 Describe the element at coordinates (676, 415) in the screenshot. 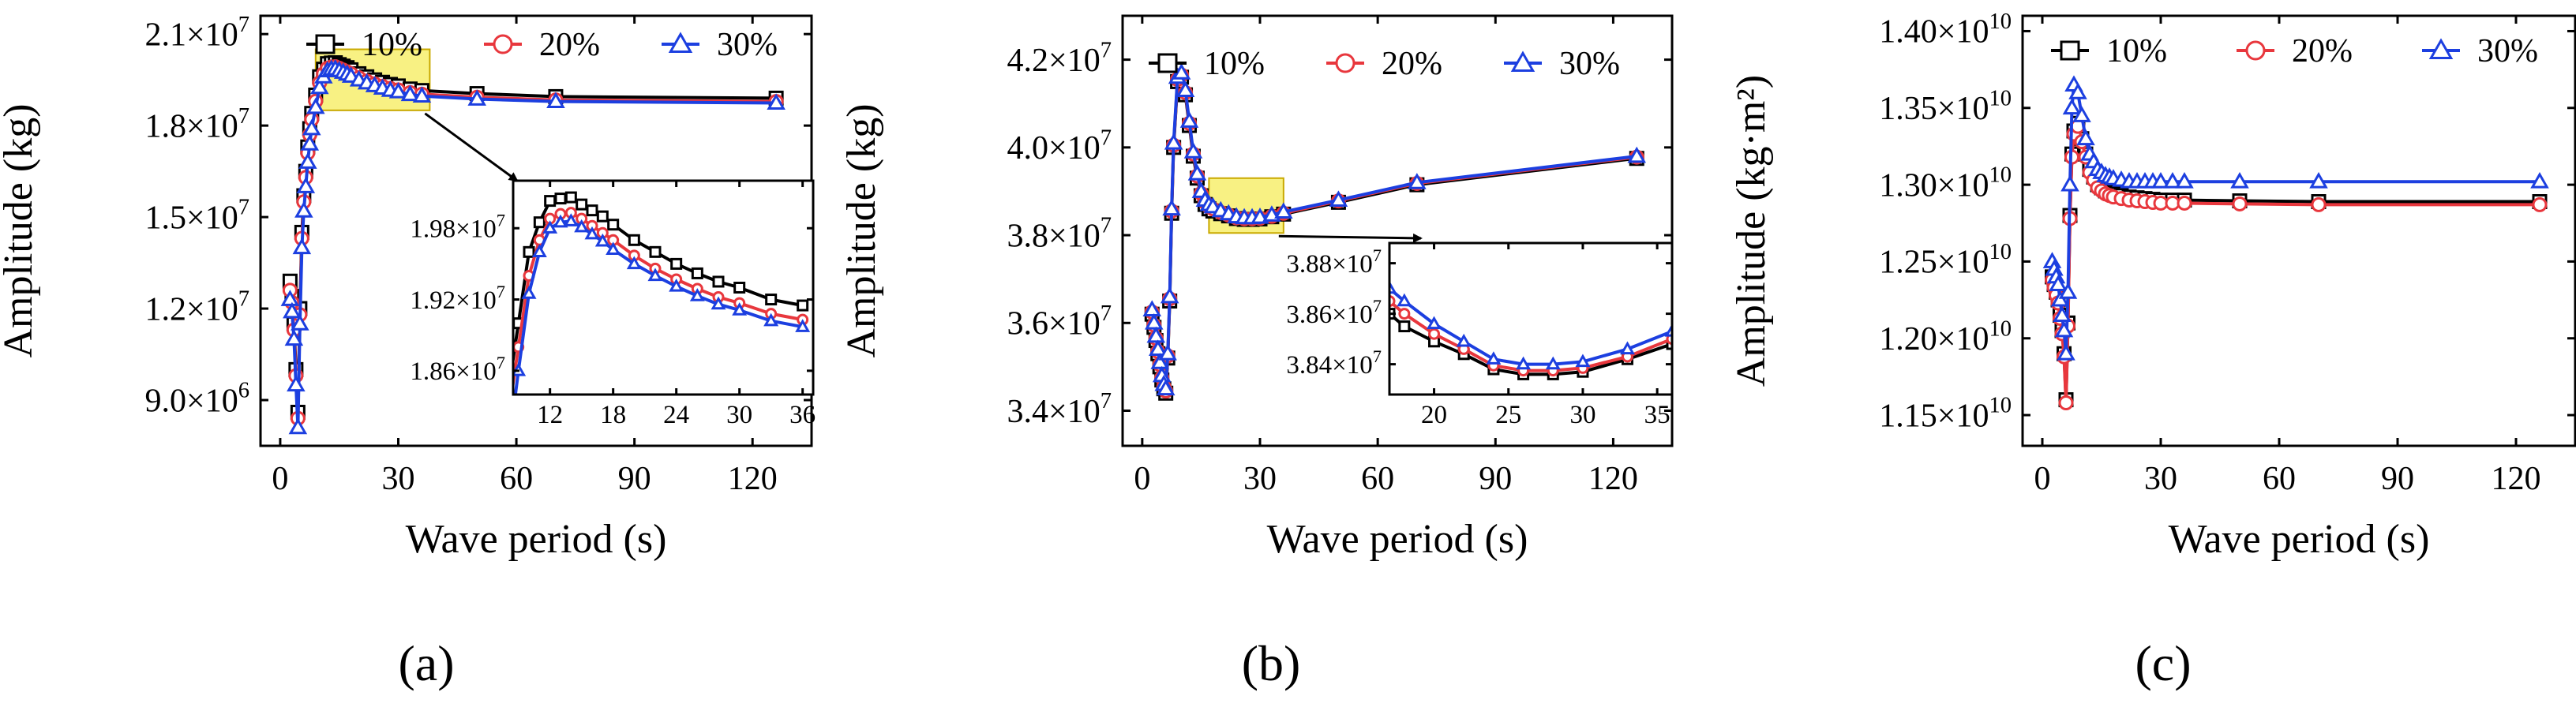

I see `x-tick-label: 24` at that location.